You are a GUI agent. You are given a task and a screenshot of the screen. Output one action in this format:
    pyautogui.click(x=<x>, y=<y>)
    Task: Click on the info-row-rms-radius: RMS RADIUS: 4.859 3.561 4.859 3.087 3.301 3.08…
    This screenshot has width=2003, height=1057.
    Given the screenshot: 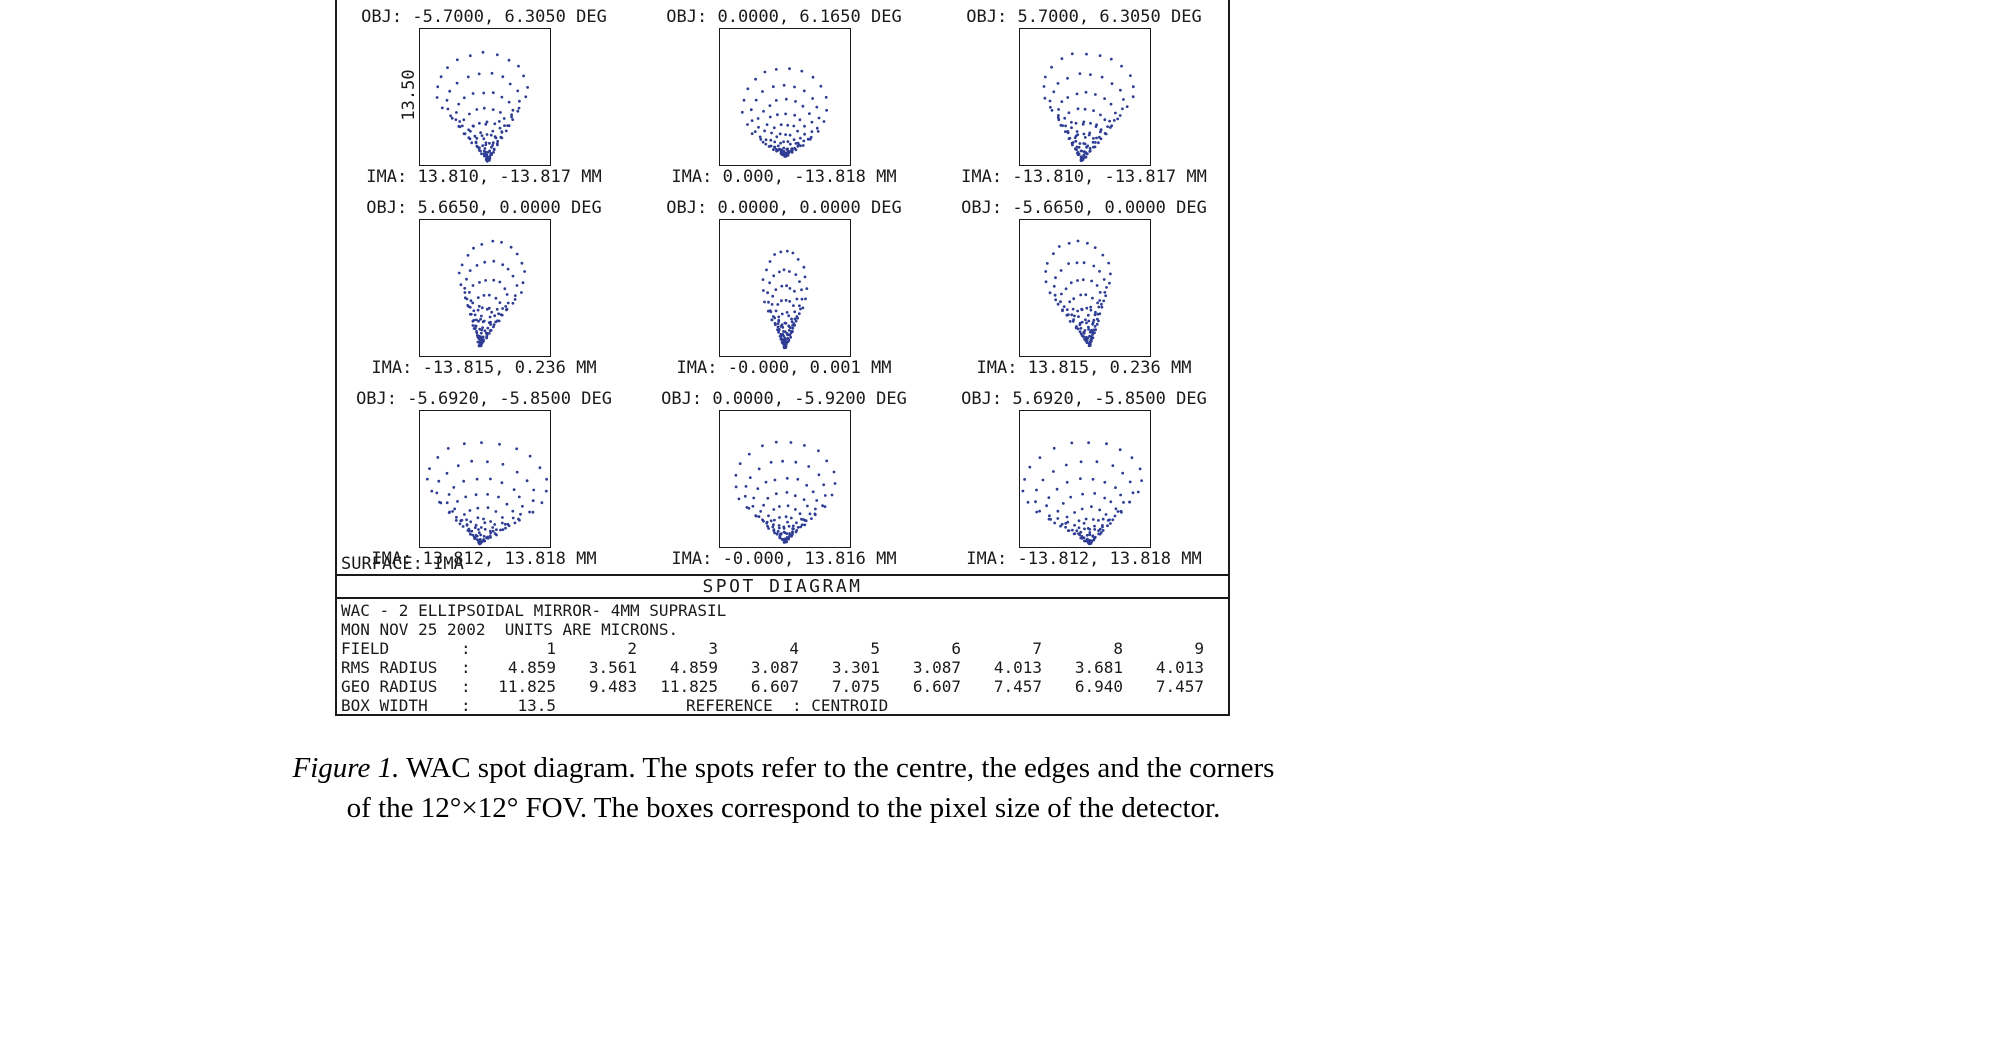 What is the action you would take?
    pyautogui.click(x=782, y=667)
    